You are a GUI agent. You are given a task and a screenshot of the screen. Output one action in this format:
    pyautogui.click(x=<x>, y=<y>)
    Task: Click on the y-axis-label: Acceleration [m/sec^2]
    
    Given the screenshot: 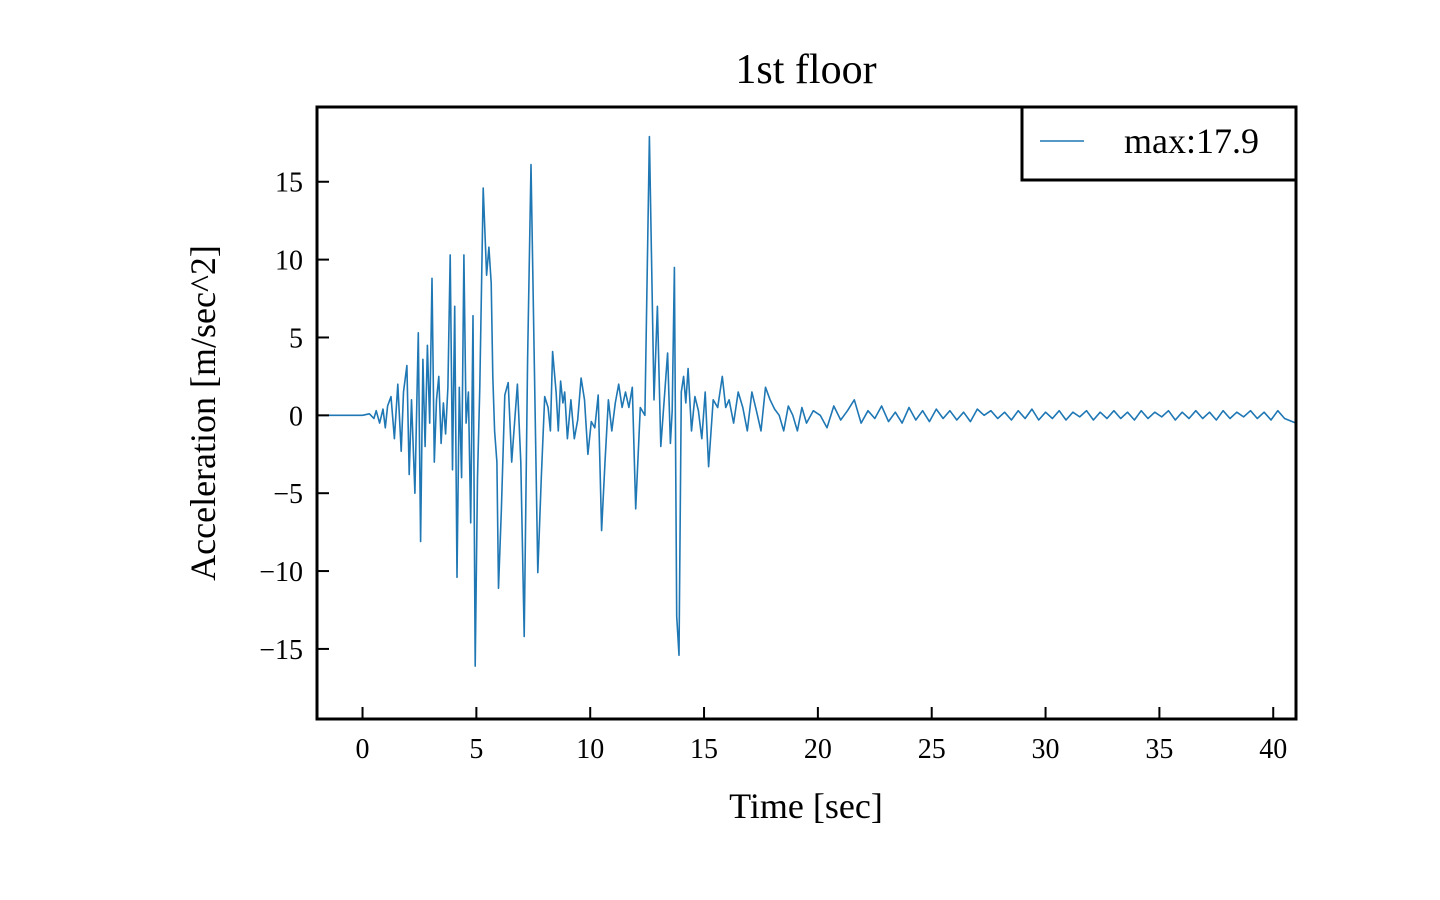 What is the action you would take?
    pyautogui.click(x=203, y=413)
    